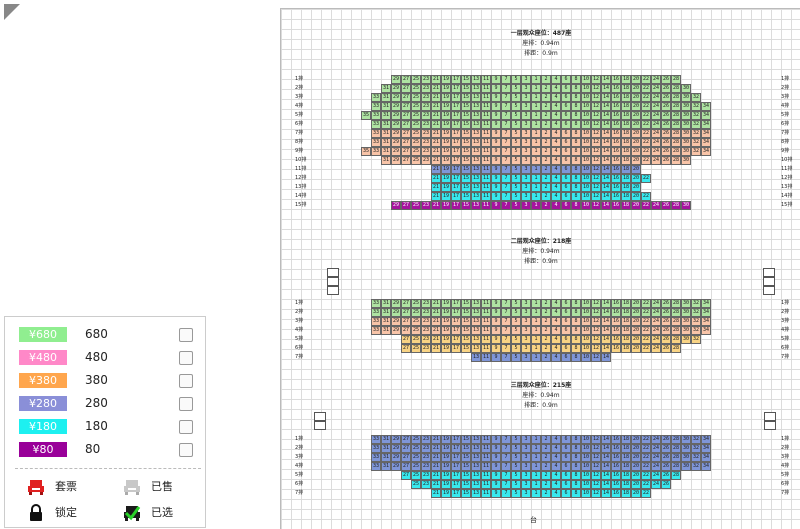 The image size is (800, 529). I want to click on box-seat, so click(769, 281).